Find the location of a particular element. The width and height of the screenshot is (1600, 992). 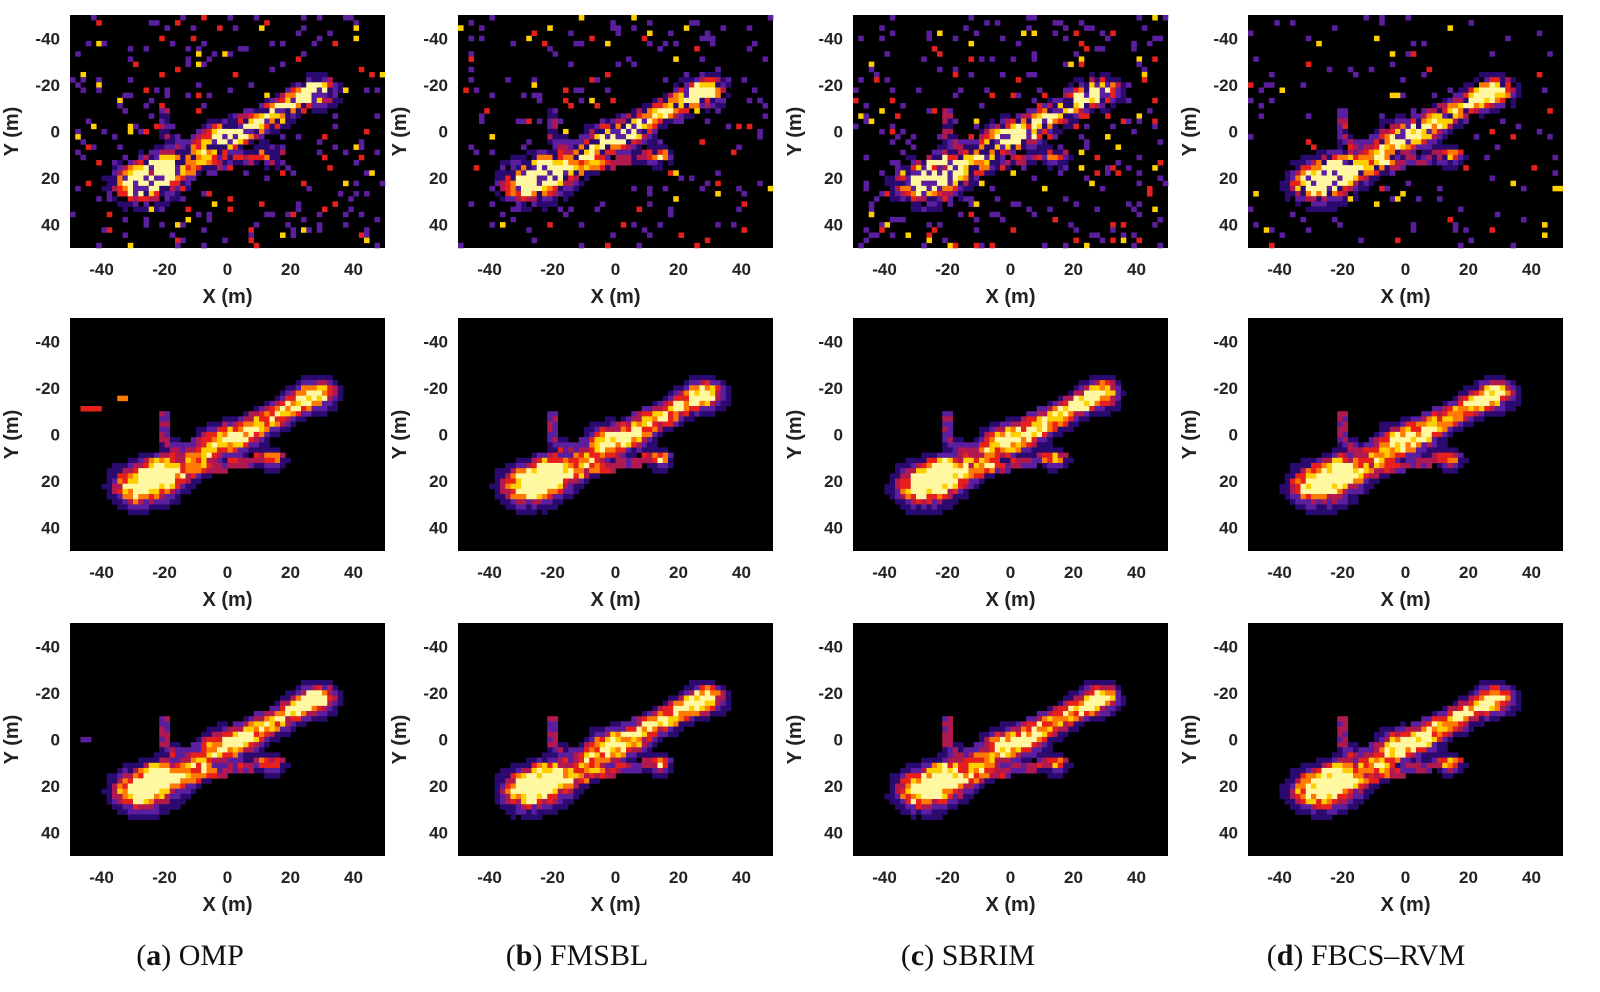

y-axis-label: Y (m) is located at coordinates (1190, 435).